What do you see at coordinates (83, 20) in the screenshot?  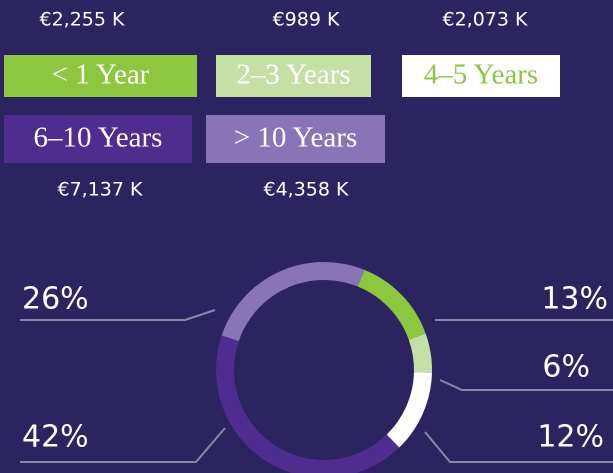 I see `amount-label: €2,255 K` at bounding box center [83, 20].